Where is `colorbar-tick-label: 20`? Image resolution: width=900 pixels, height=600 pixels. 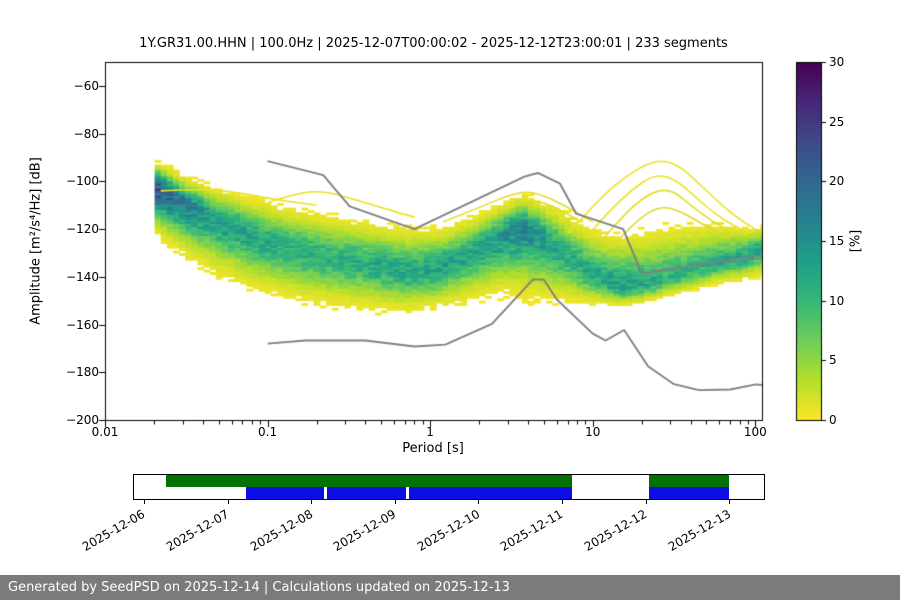
colorbar-tick-label: 20 is located at coordinates (837, 181).